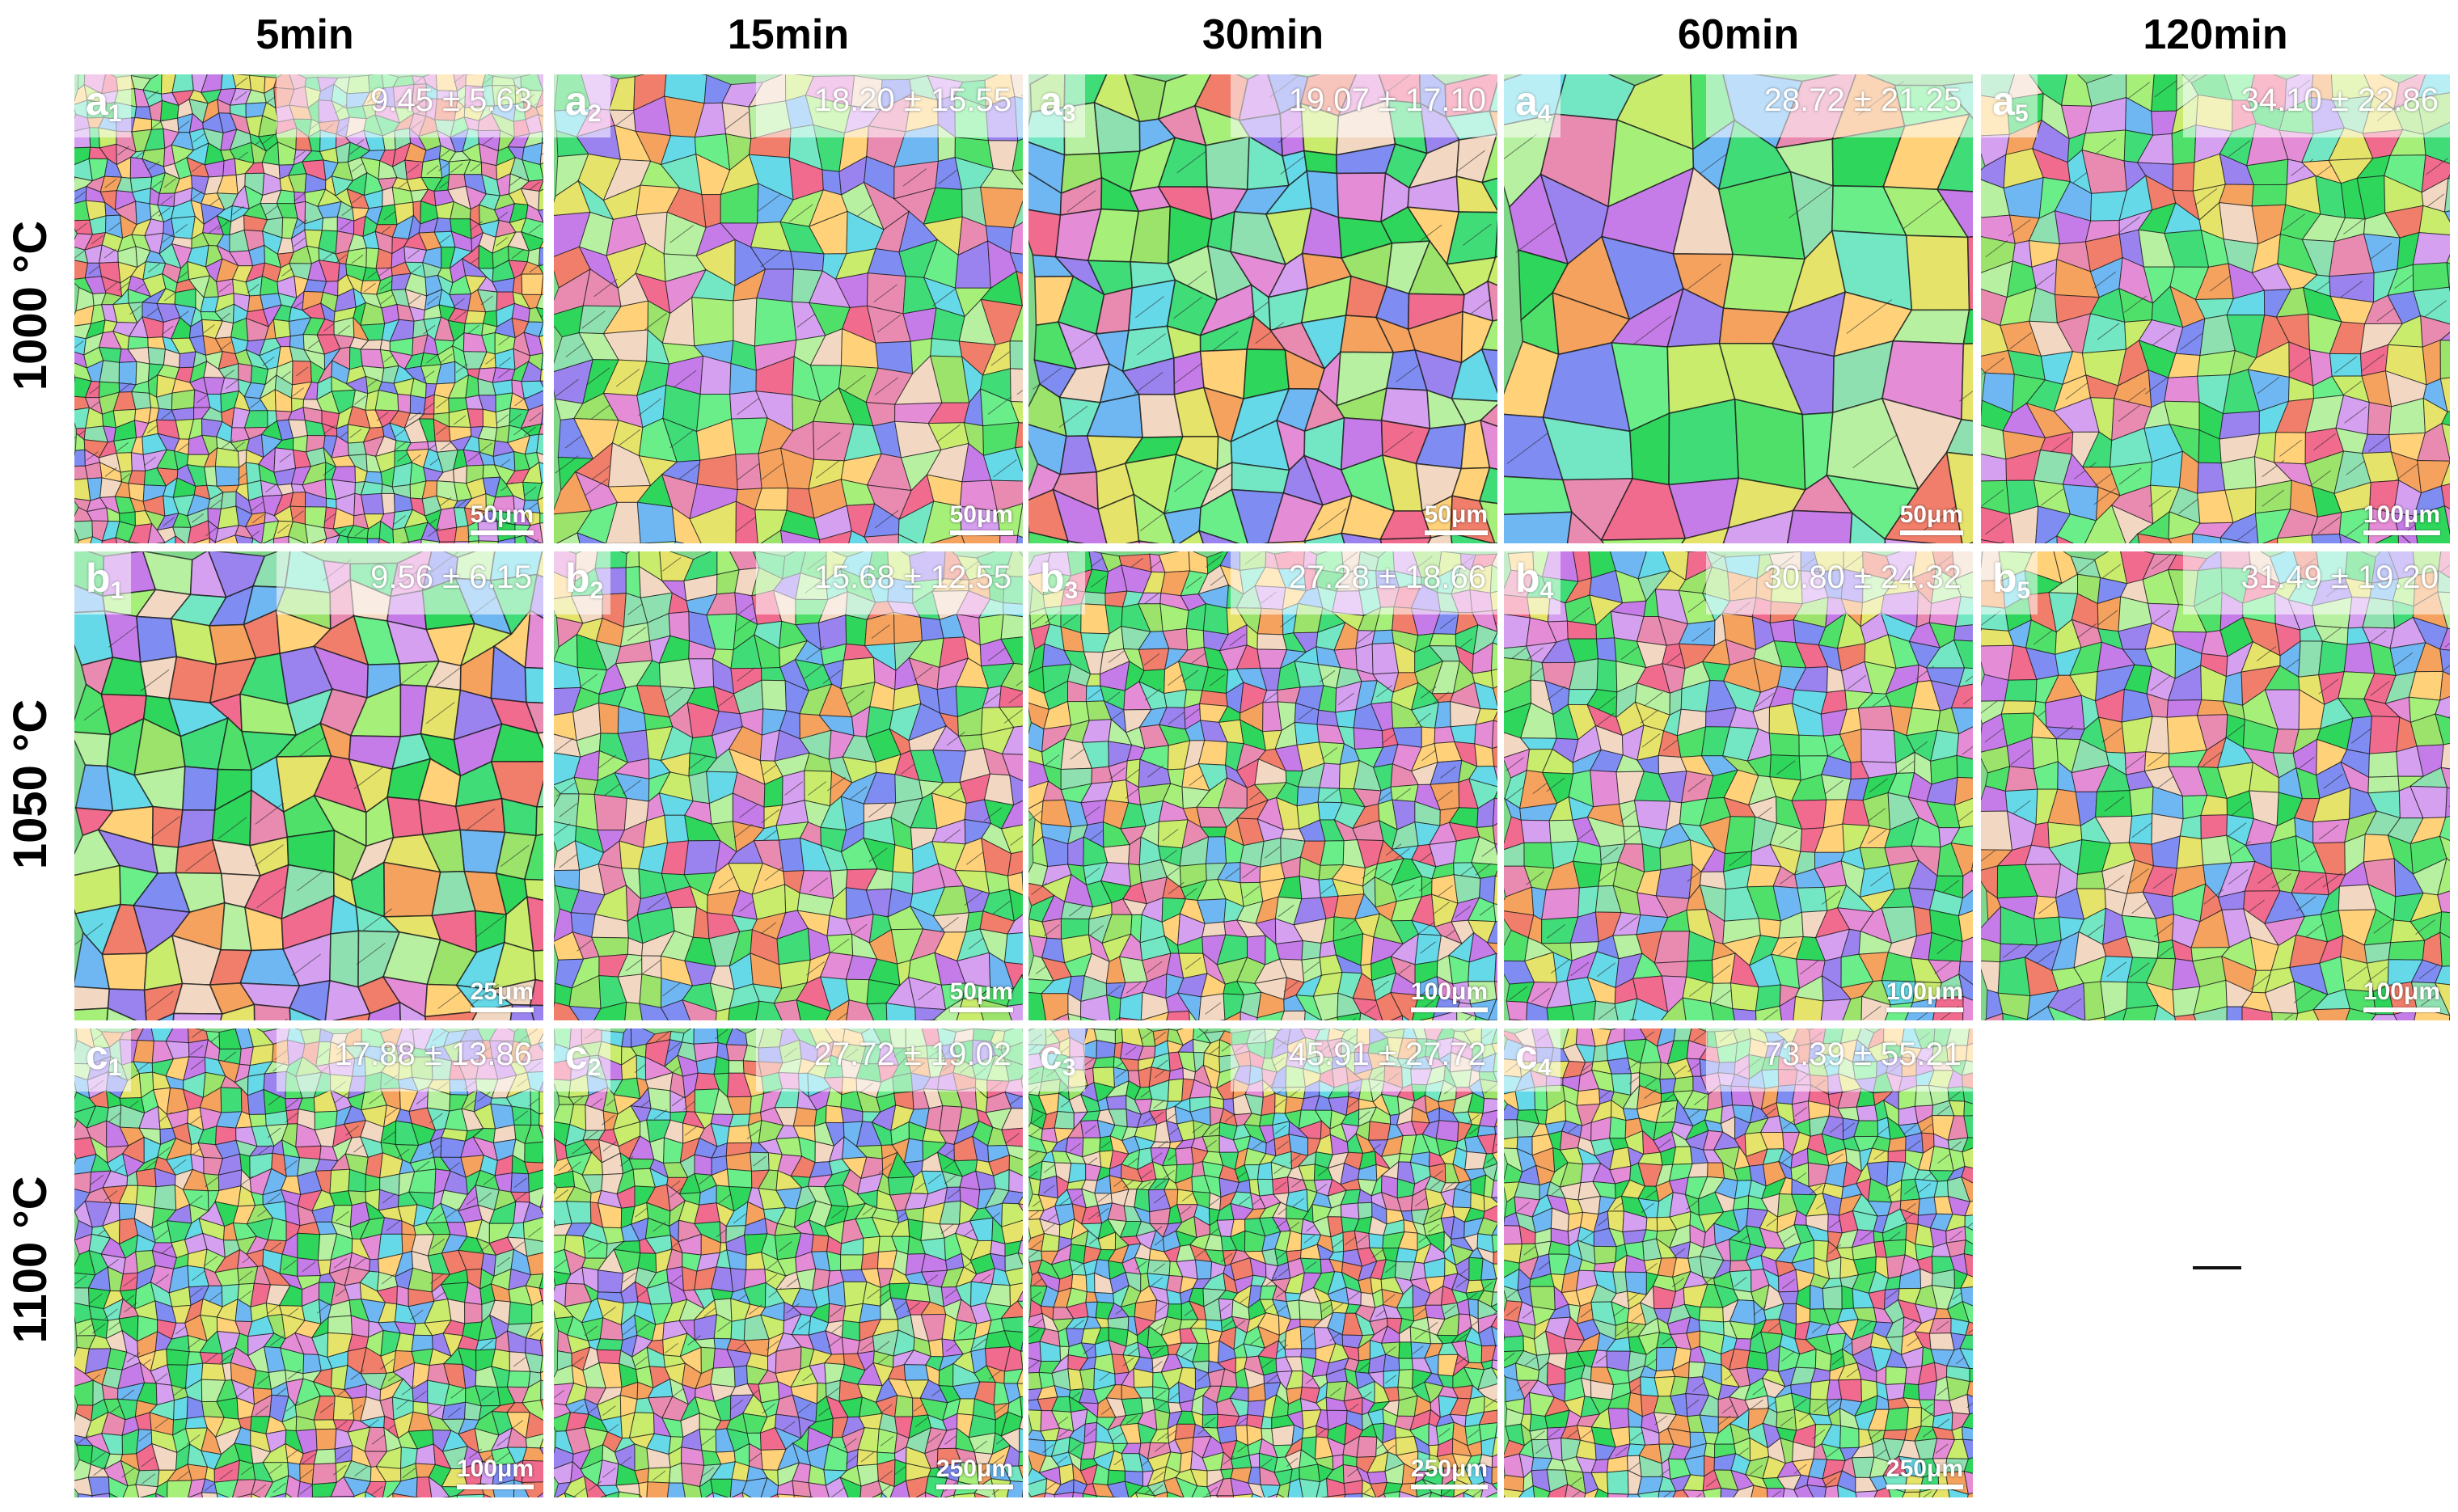  I want to click on ebsd-panel-b1: b1 9.56 ± 6.15 25μm, so click(308, 785).